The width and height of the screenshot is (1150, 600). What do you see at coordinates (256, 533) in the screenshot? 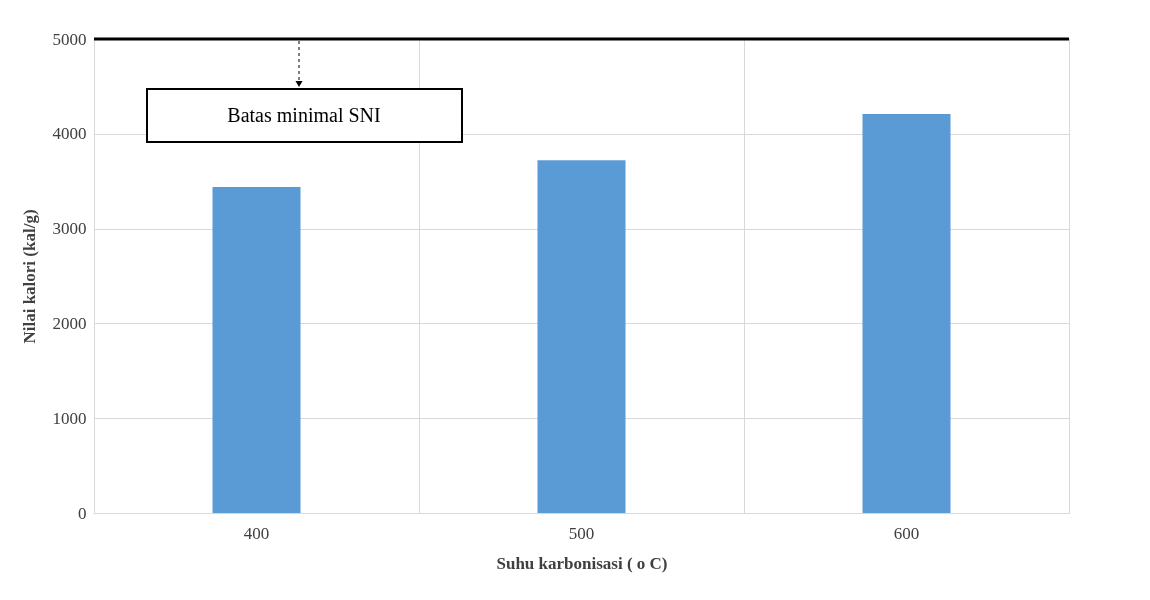
I see `x-tick-label: 400` at bounding box center [256, 533].